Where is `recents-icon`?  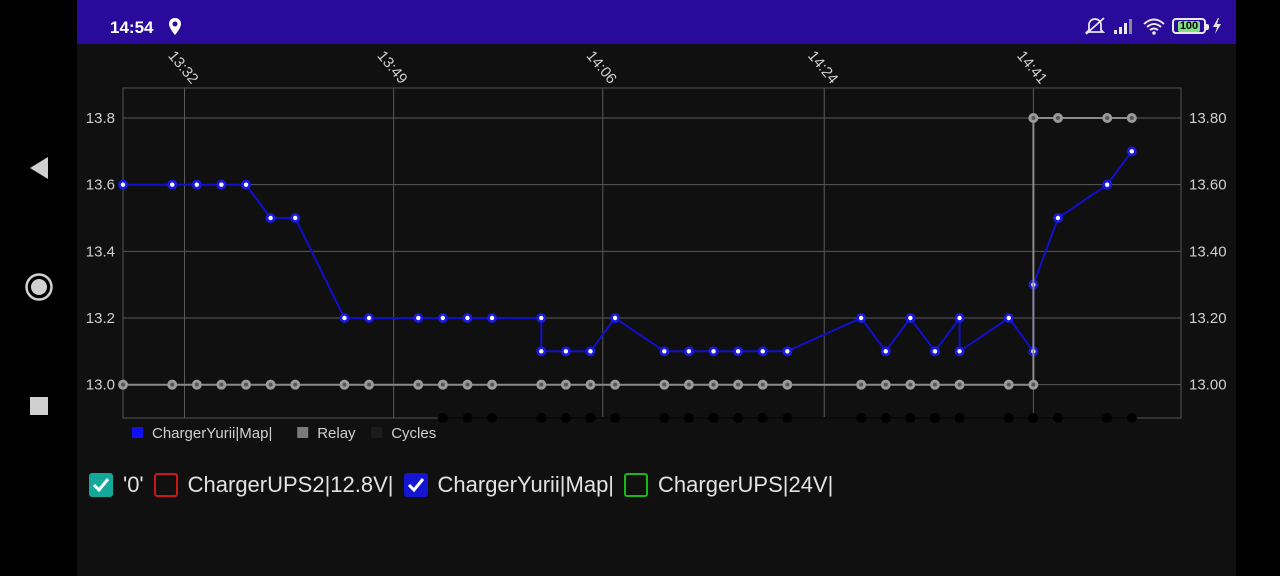 recents-icon is located at coordinates (39, 406).